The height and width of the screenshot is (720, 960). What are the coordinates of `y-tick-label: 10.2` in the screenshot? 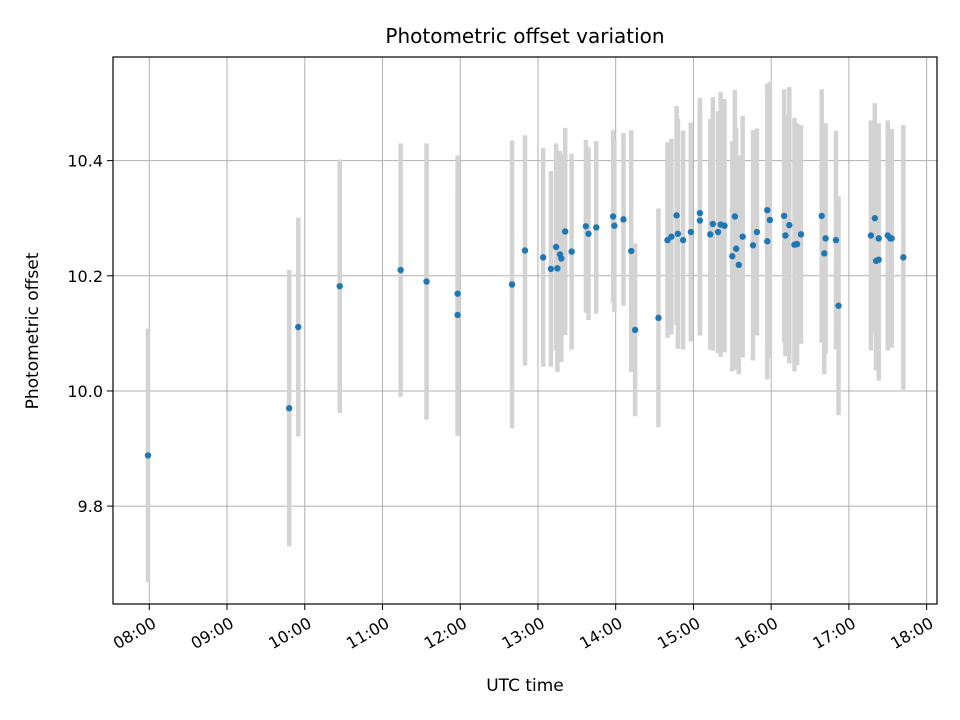 It's located at (85, 276).